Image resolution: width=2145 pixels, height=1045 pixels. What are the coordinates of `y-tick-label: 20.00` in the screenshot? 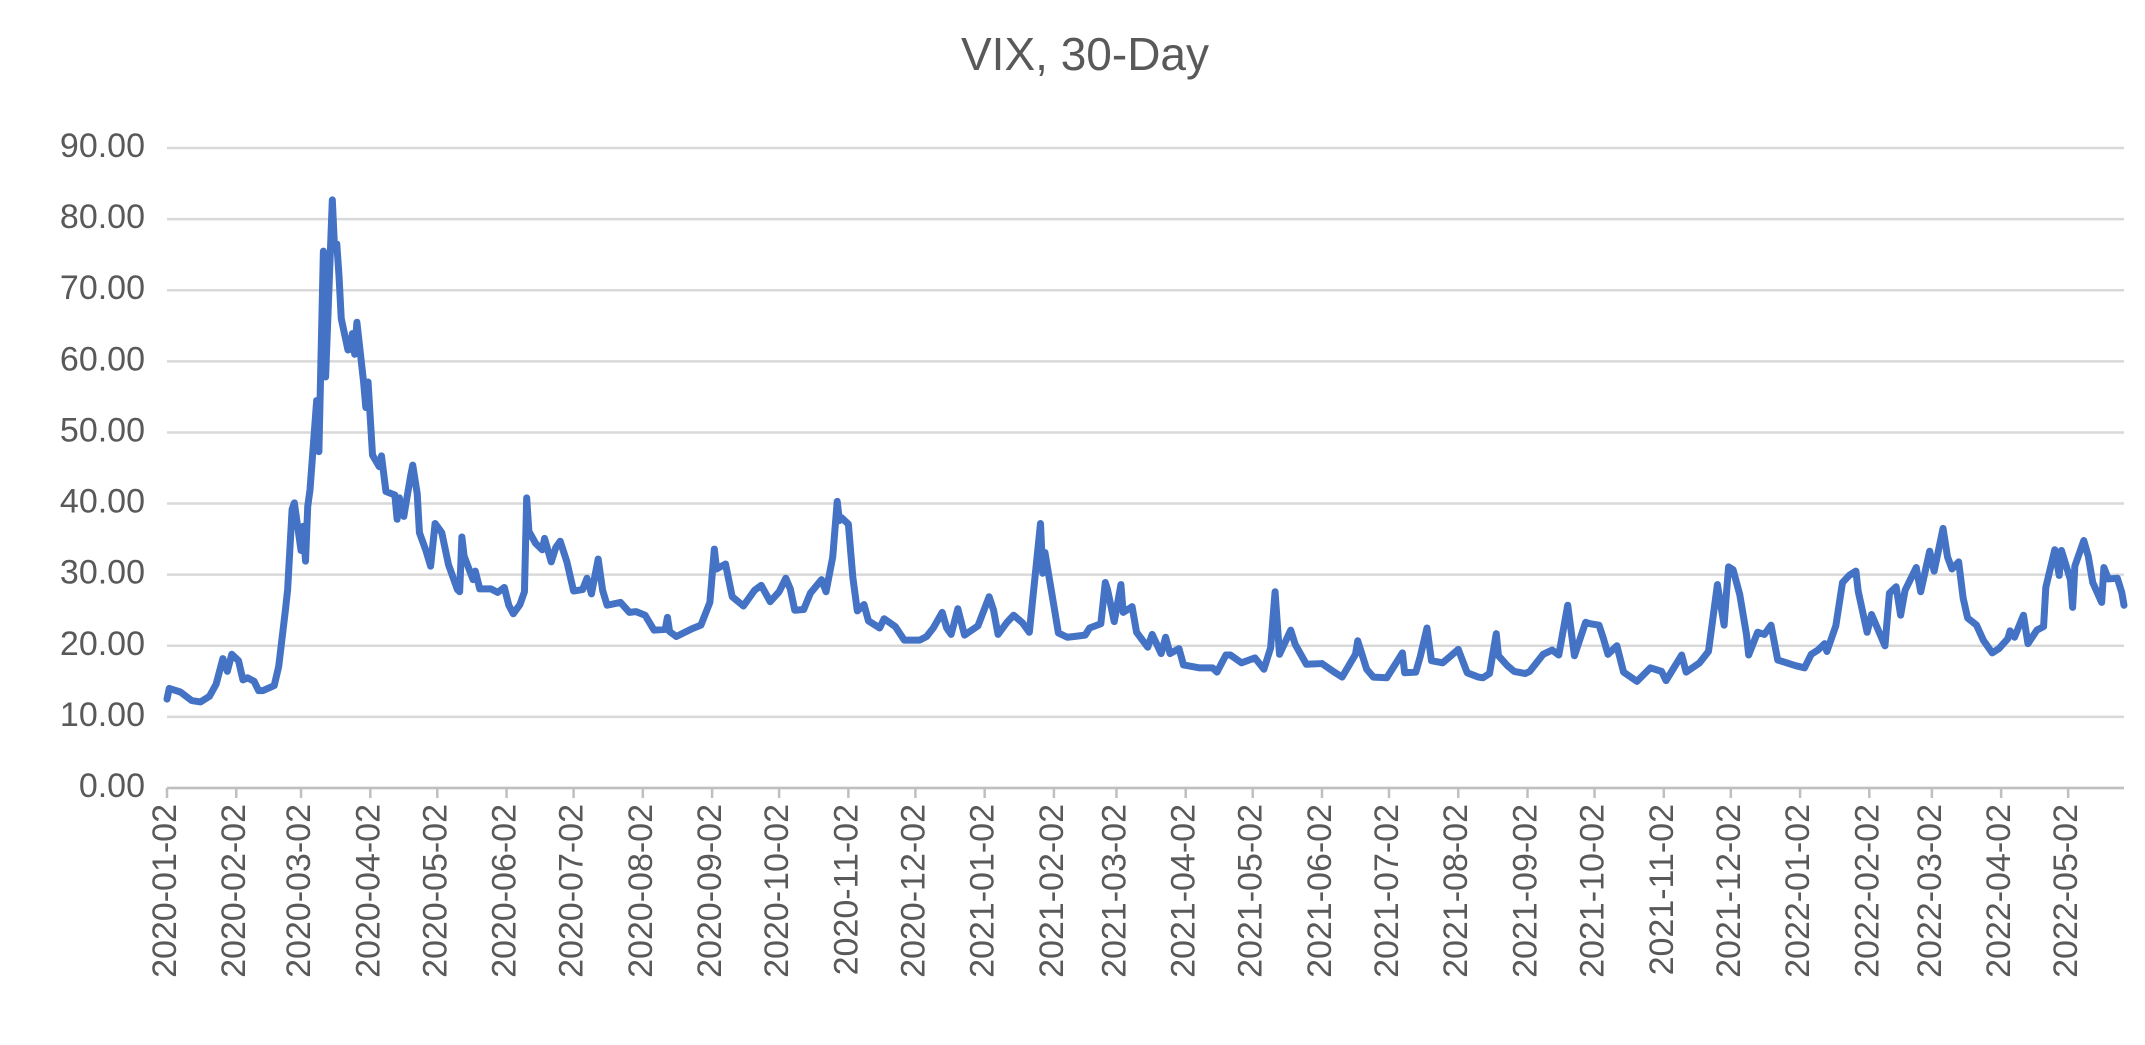 It's located at (102, 644).